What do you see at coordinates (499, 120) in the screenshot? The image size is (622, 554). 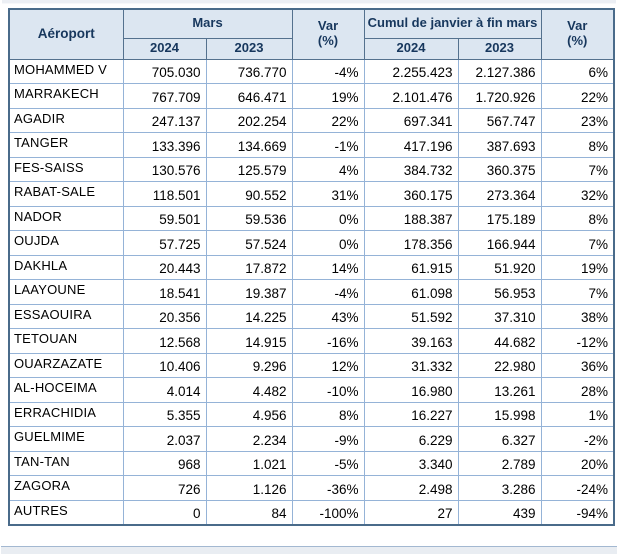 I see `cumul-2023-cell: 567.747` at bounding box center [499, 120].